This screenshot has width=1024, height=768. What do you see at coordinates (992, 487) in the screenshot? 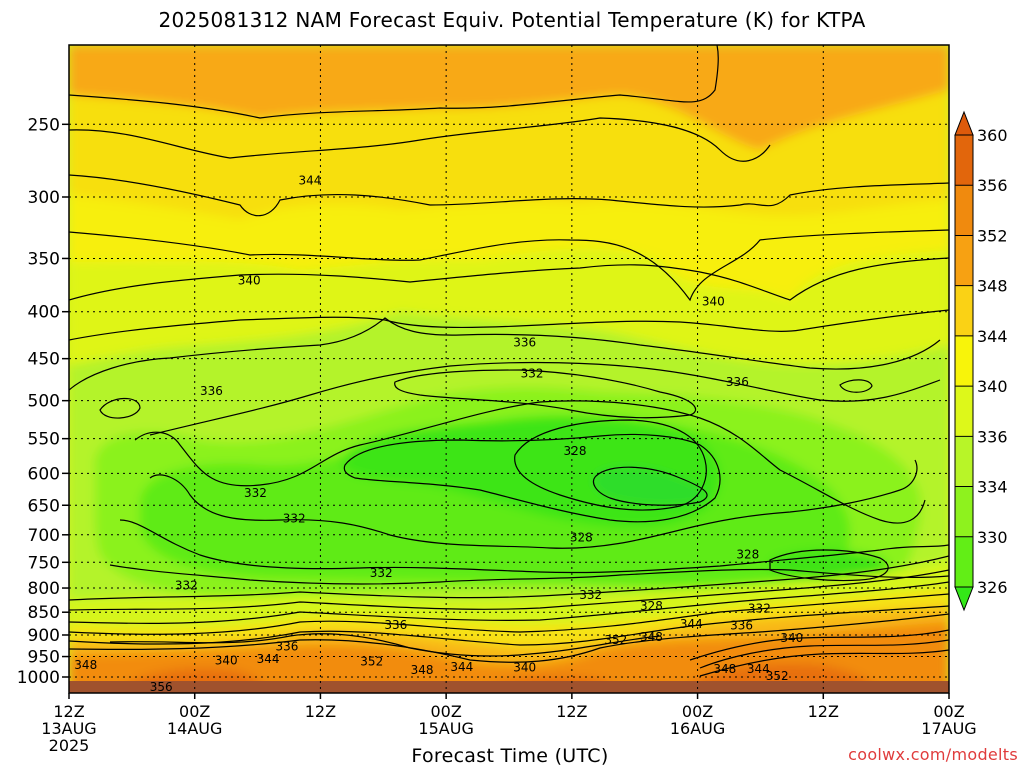
I see `colorbar-label: 334` at bounding box center [992, 487].